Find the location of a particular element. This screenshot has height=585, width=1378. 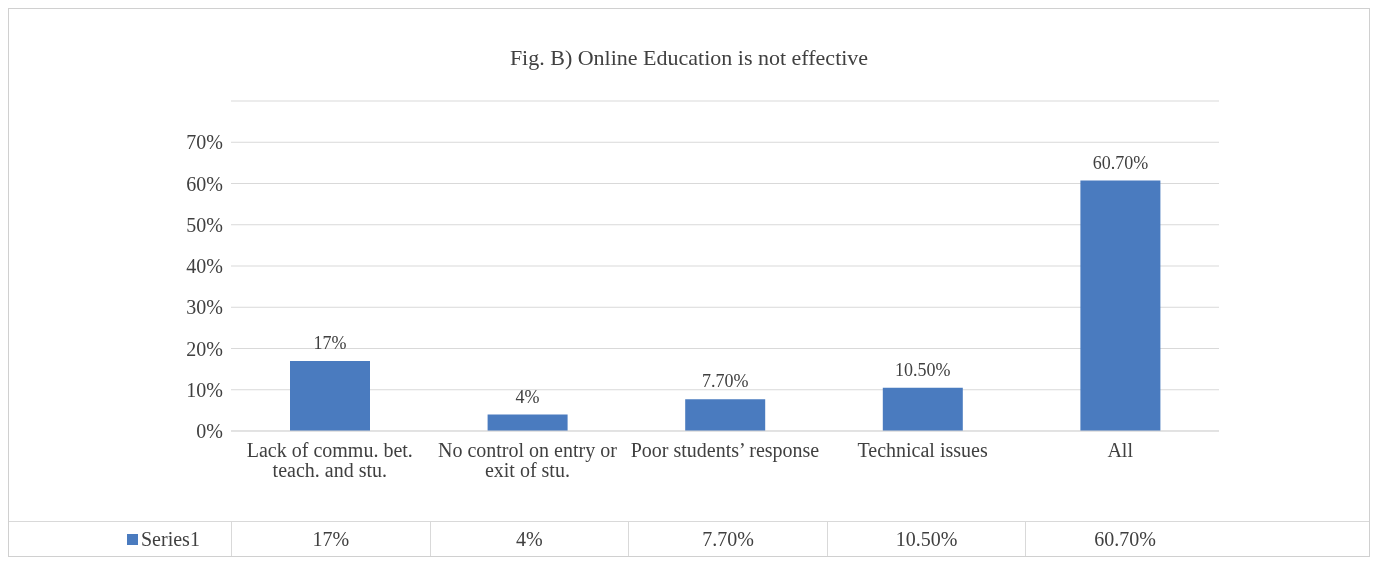

data-label: 10.50% is located at coordinates (926, 539).